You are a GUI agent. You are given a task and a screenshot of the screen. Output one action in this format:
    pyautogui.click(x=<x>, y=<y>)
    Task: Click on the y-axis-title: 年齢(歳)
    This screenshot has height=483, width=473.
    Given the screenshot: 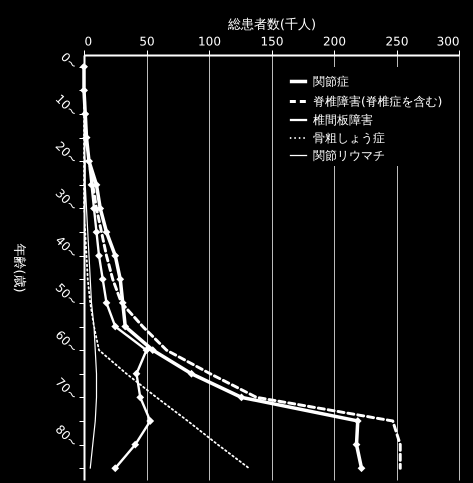 What is the action you would take?
    pyautogui.click(x=19, y=268)
    